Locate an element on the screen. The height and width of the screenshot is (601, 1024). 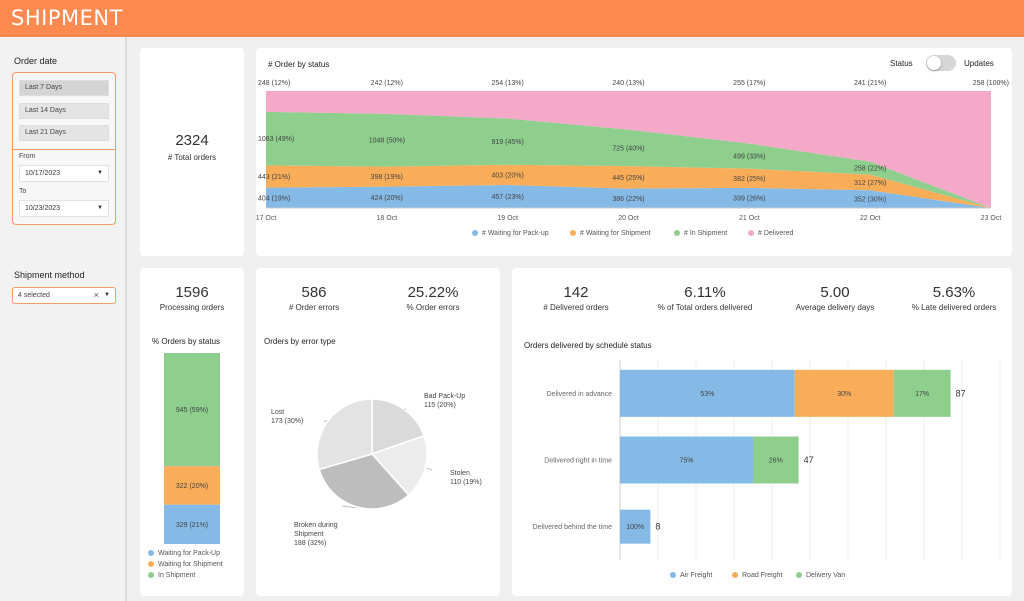
orders-by-status-title: % Orders by status is located at coordinates (186, 341).